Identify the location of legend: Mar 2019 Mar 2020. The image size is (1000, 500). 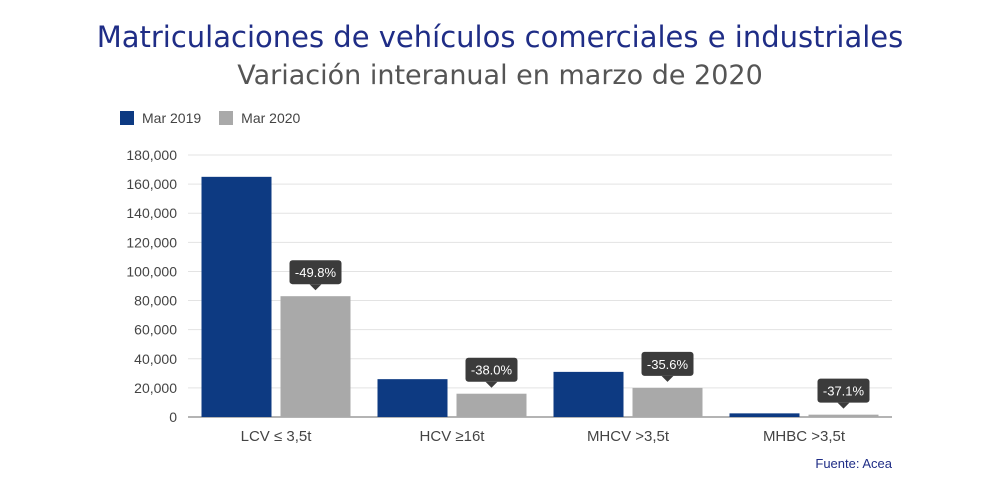
(219, 118).